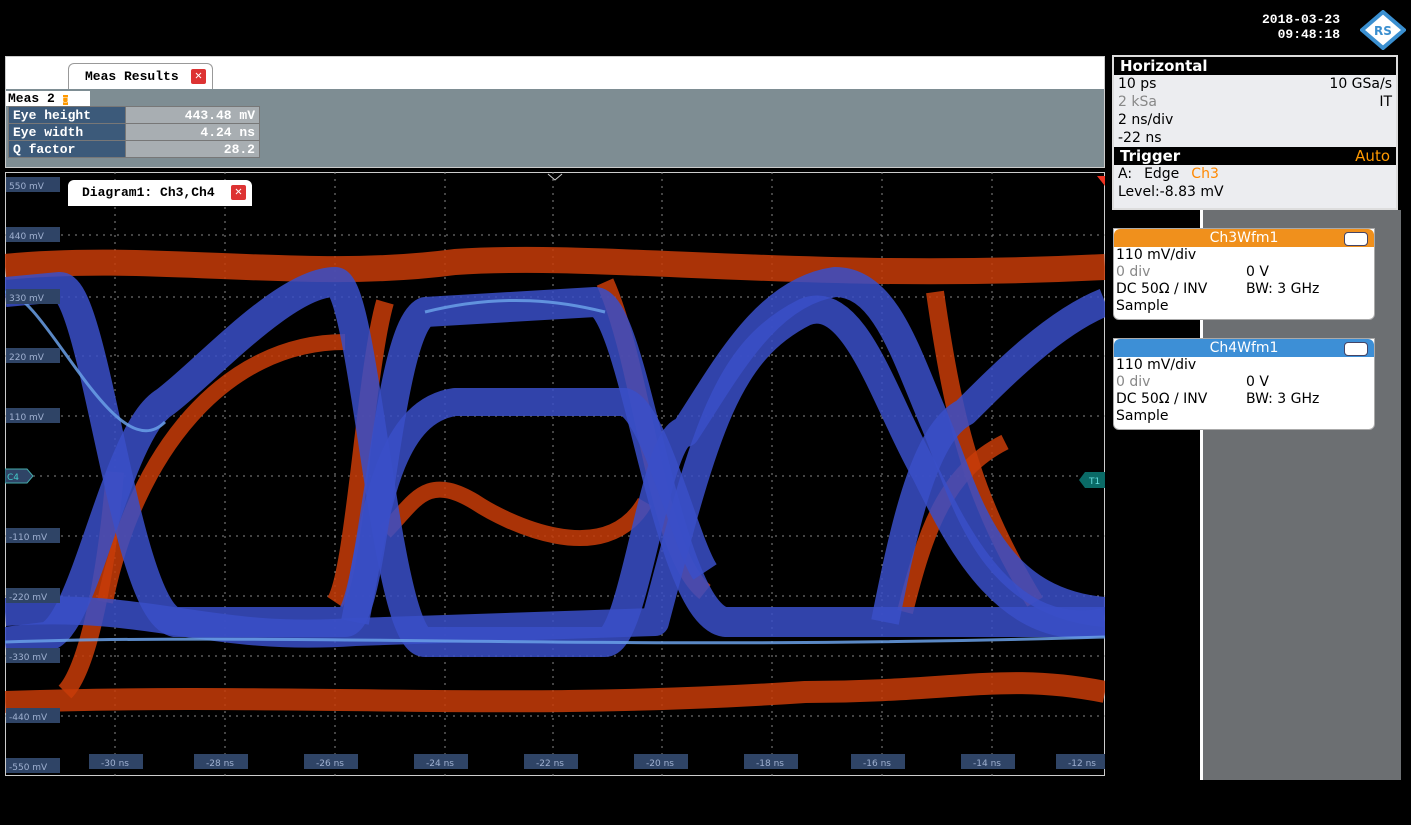  Describe the element at coordinates (1255, 138) in the screenshot. I see `info-row: -22 ns` at that location.